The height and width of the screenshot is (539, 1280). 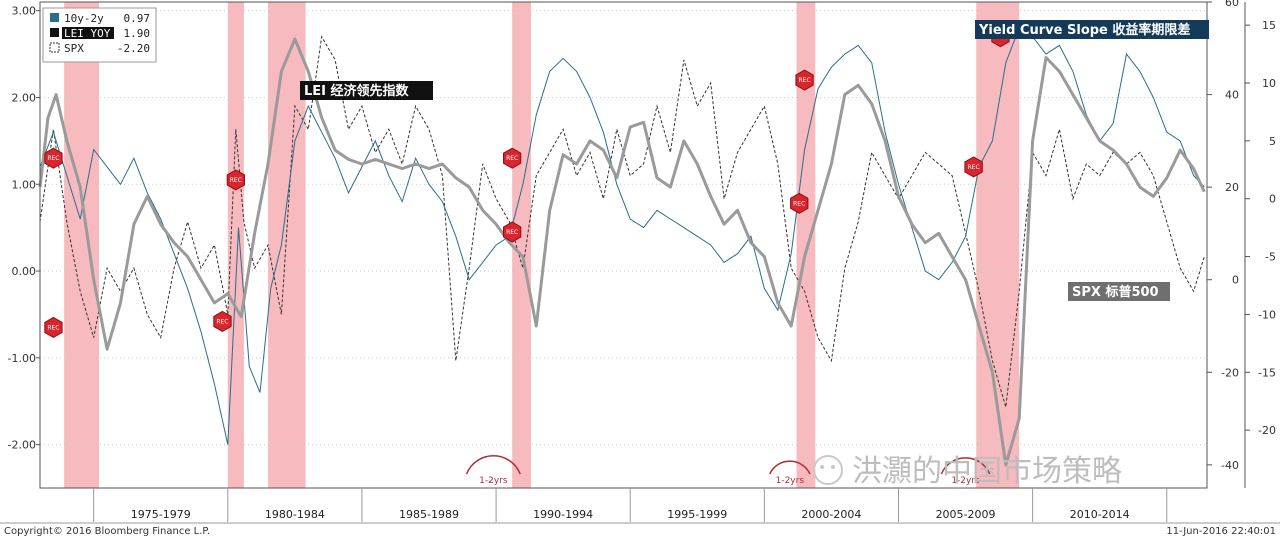 I want to click on watermark: 洪灝的中国市场策略, so click(x=967, y=471).